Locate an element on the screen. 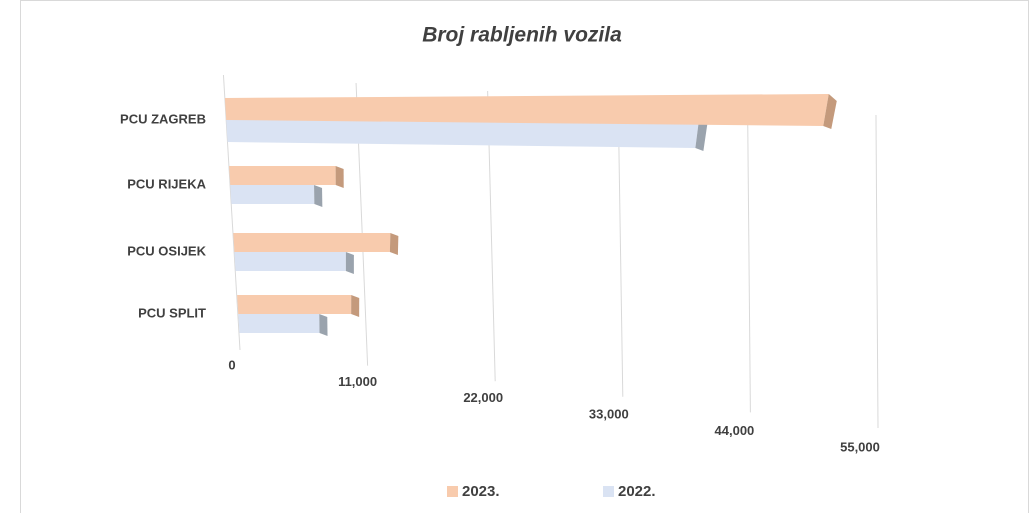 The width and height of the screenshot is (1030, 513). category-label: PCU SPLIT is located at coordinates (172, 312).